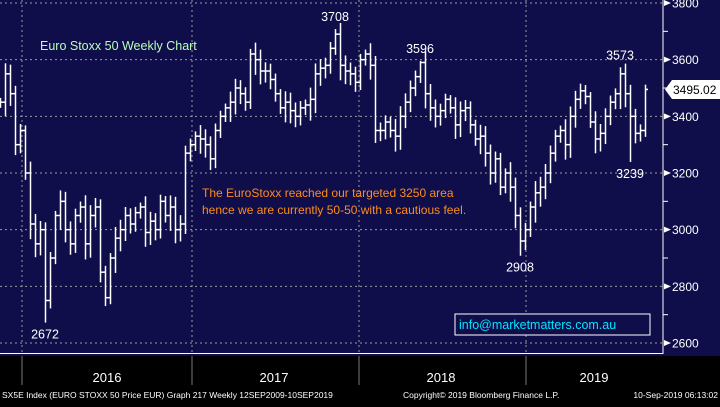 This screenshot has height=407, width=720. I want to click on y-axis: 2600 2800 3000 3200 3400 3600 3800, so click(681, 175).